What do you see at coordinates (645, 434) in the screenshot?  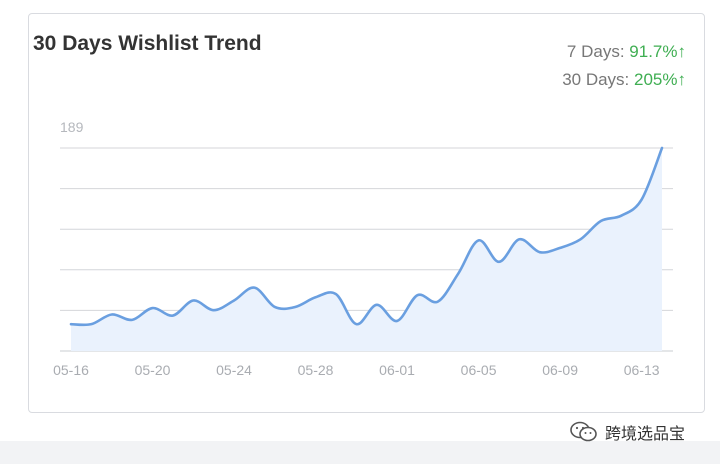 I see `watermark-text: 跨境选品宝` at bounding box center [645, 434].